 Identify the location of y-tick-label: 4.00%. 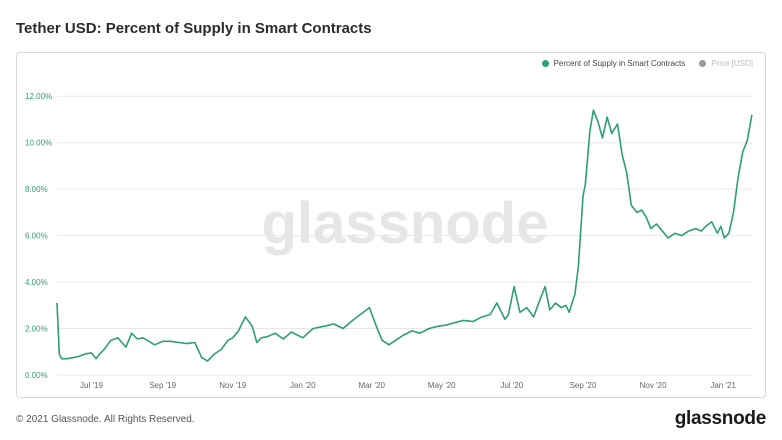
(36, 282).